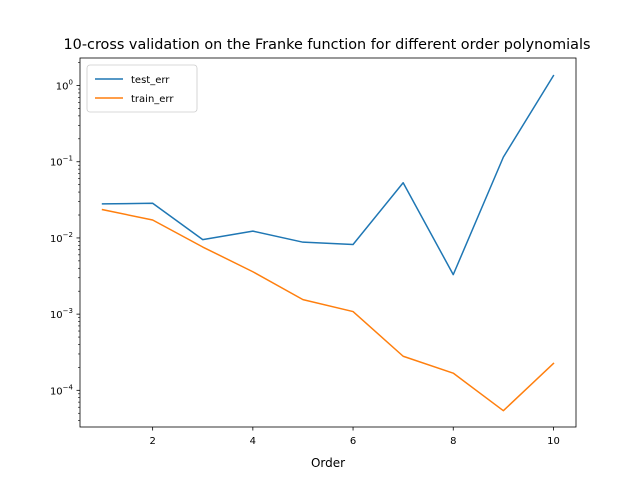 The height and width of the screenshot is (480, 640). I want to click on x-tick-label: 4, so click(253, 441).